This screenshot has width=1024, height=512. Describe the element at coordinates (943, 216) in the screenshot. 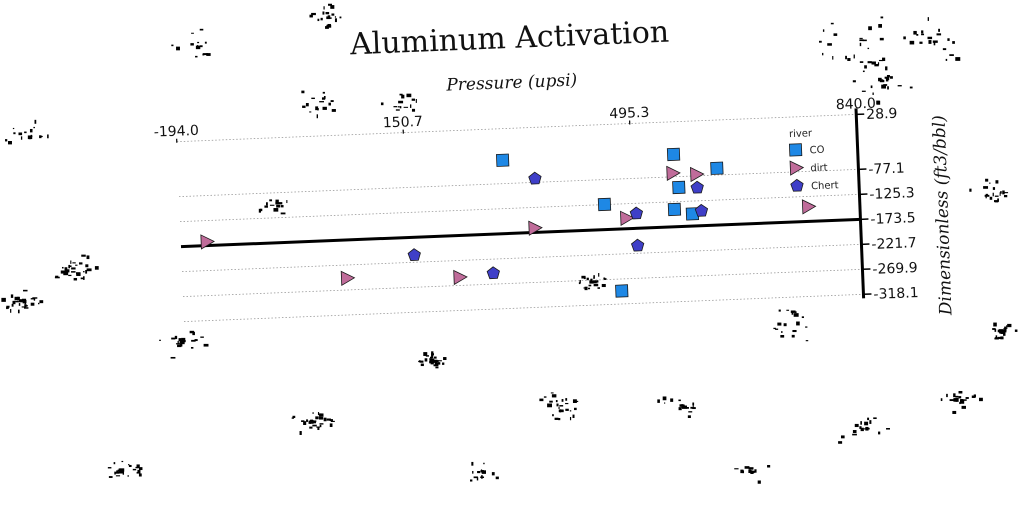

I see `y-axis-label: Dimensionless (ft3/bbl)` at that location.